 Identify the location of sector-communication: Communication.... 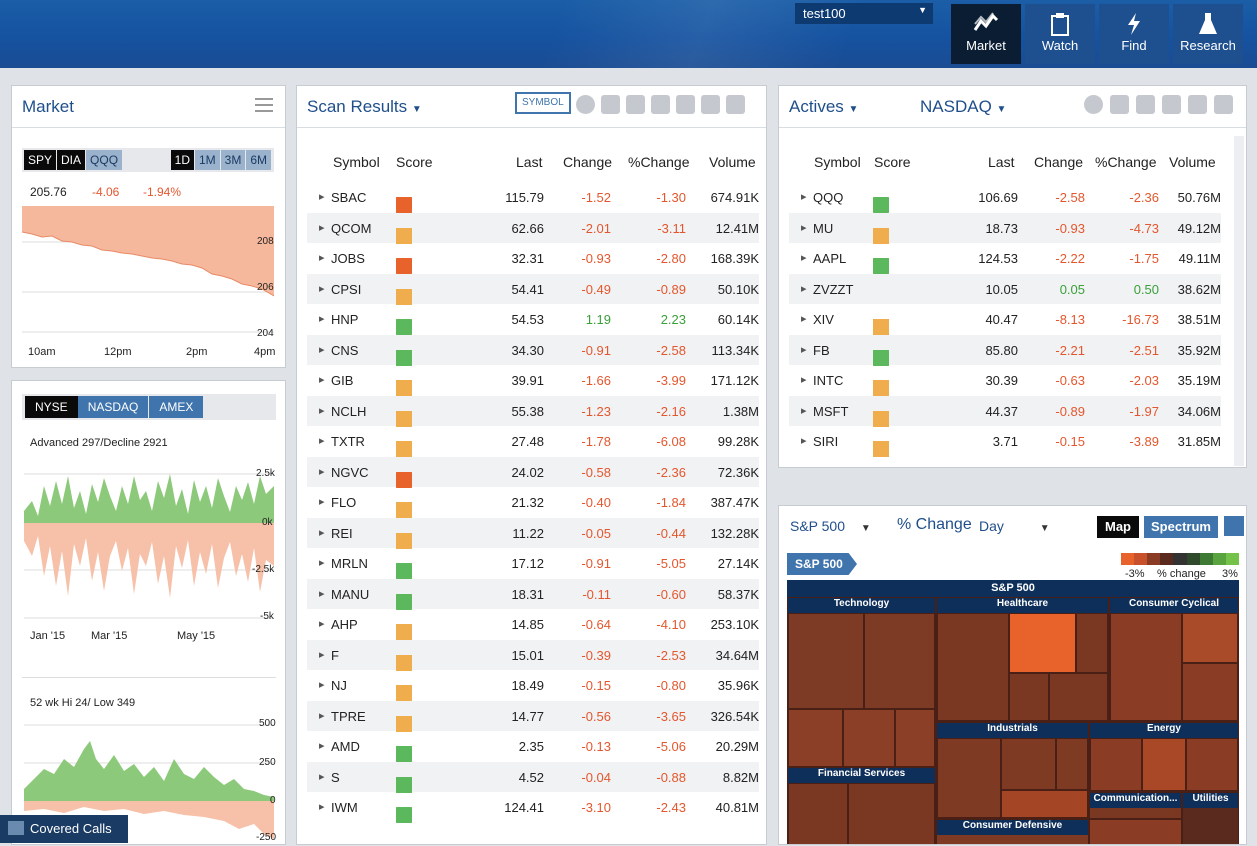
(1135, 805).